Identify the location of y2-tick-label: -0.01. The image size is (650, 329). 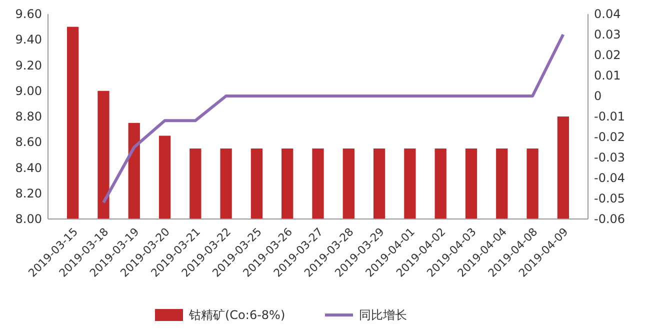
(610, 117).